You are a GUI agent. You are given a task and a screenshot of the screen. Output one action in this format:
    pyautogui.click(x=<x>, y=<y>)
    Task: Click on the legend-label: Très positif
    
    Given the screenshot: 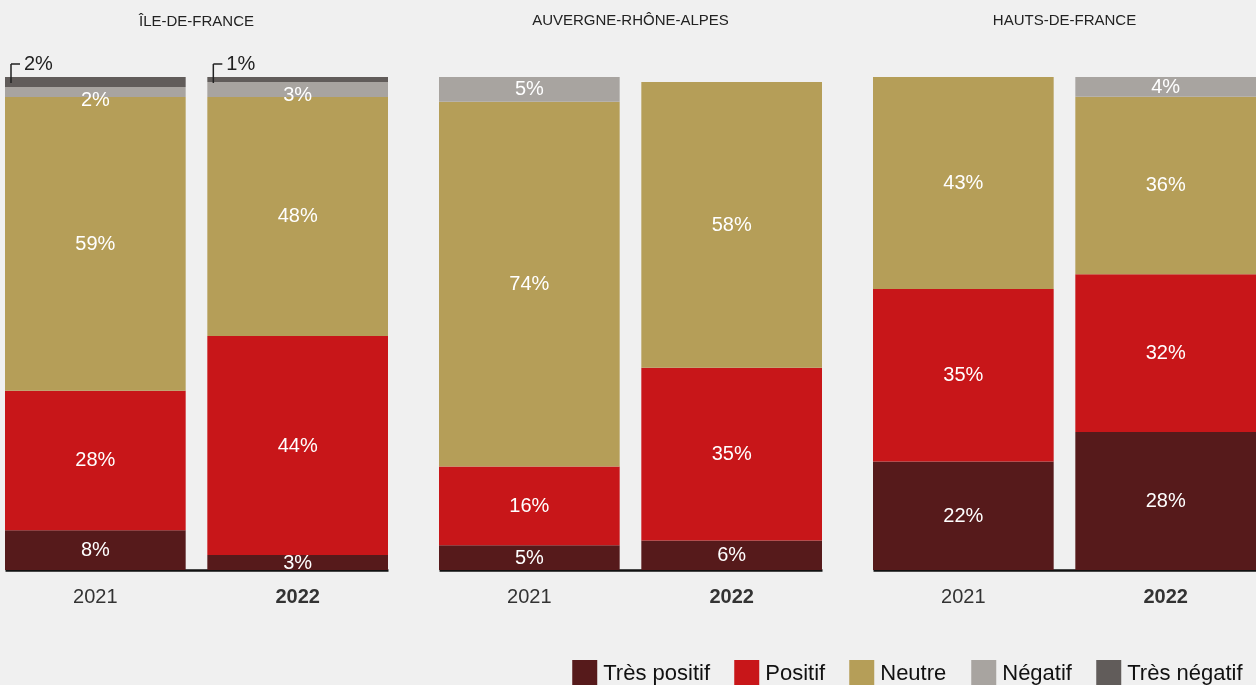 What is the action you would take?
    pyautogui.click(x=657, y=672)
    